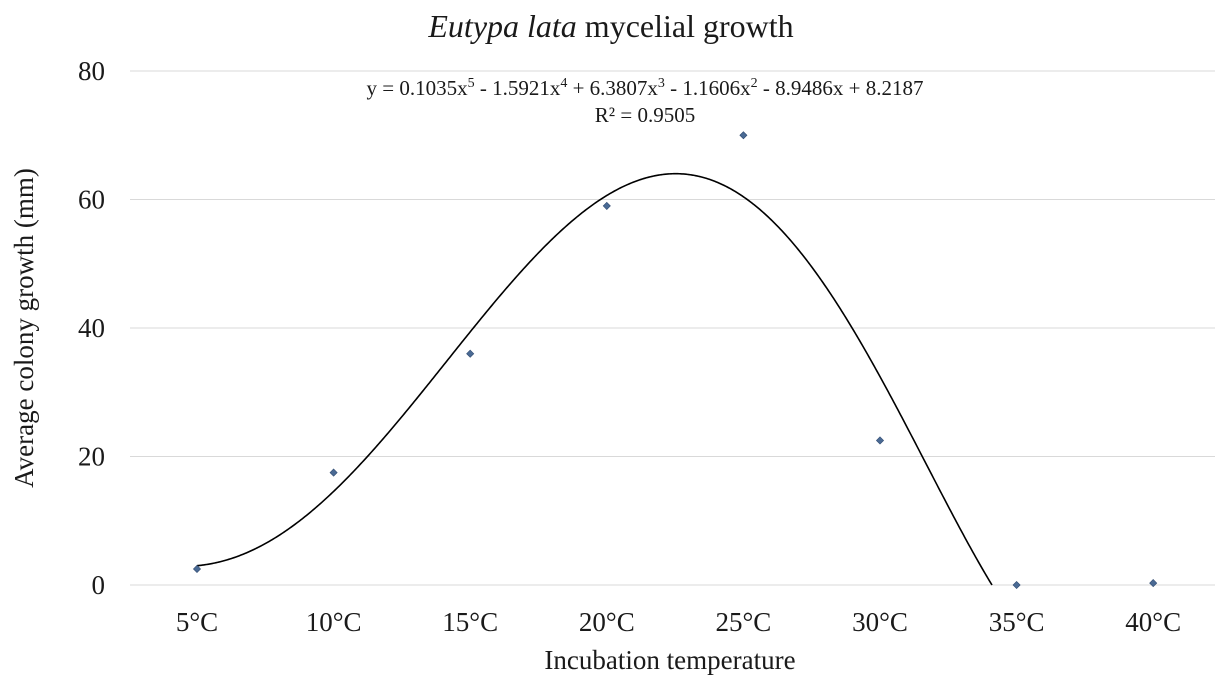  What do you see at coordinates (1153, 622) in the screenshot?
I see `x-tick-label: 40°C` at bounding box center [1153, 622].